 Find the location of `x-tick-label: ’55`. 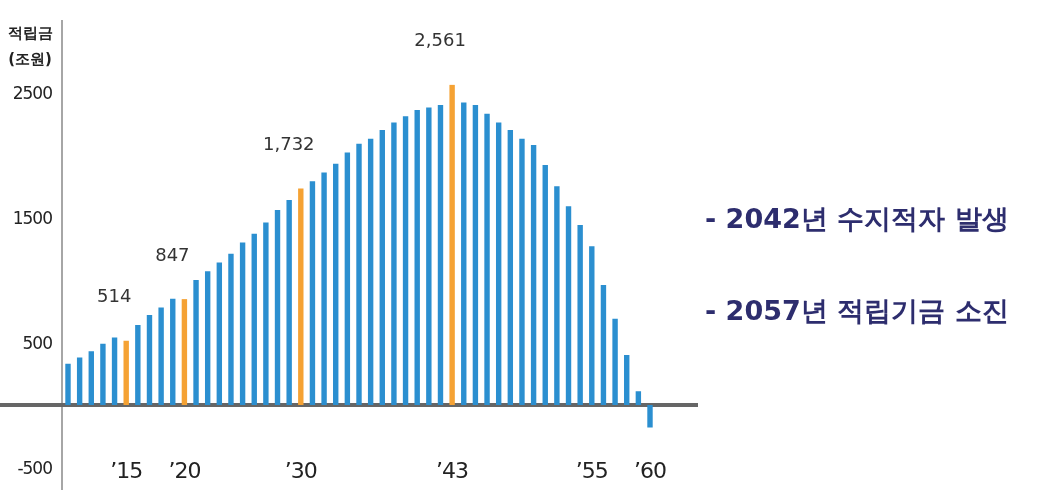

x-tick-label: ’55 is located at coordinates (591, 470).